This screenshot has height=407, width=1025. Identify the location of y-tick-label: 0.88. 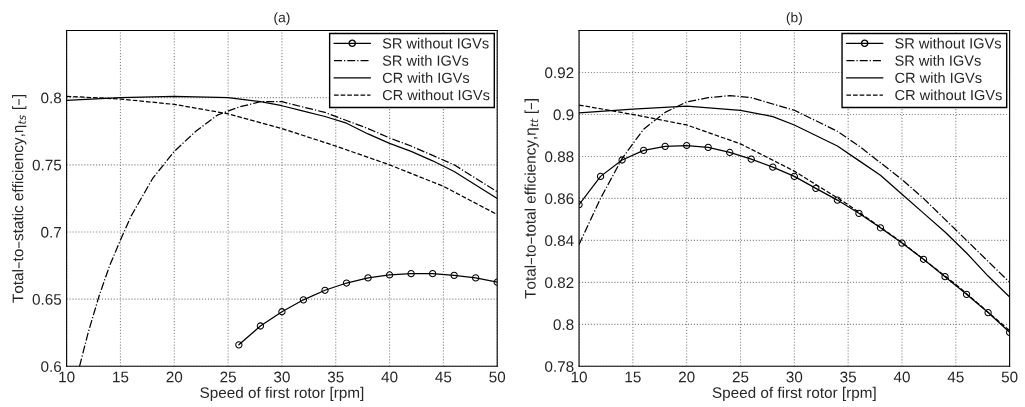
(559, 157).